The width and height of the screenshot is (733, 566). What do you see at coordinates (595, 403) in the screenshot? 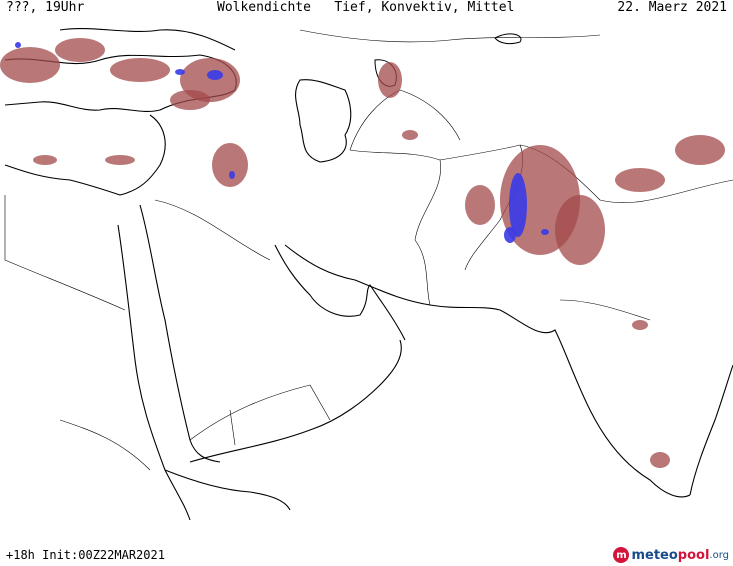
I see `coastline-india-west` at bounding box center [595, 403].